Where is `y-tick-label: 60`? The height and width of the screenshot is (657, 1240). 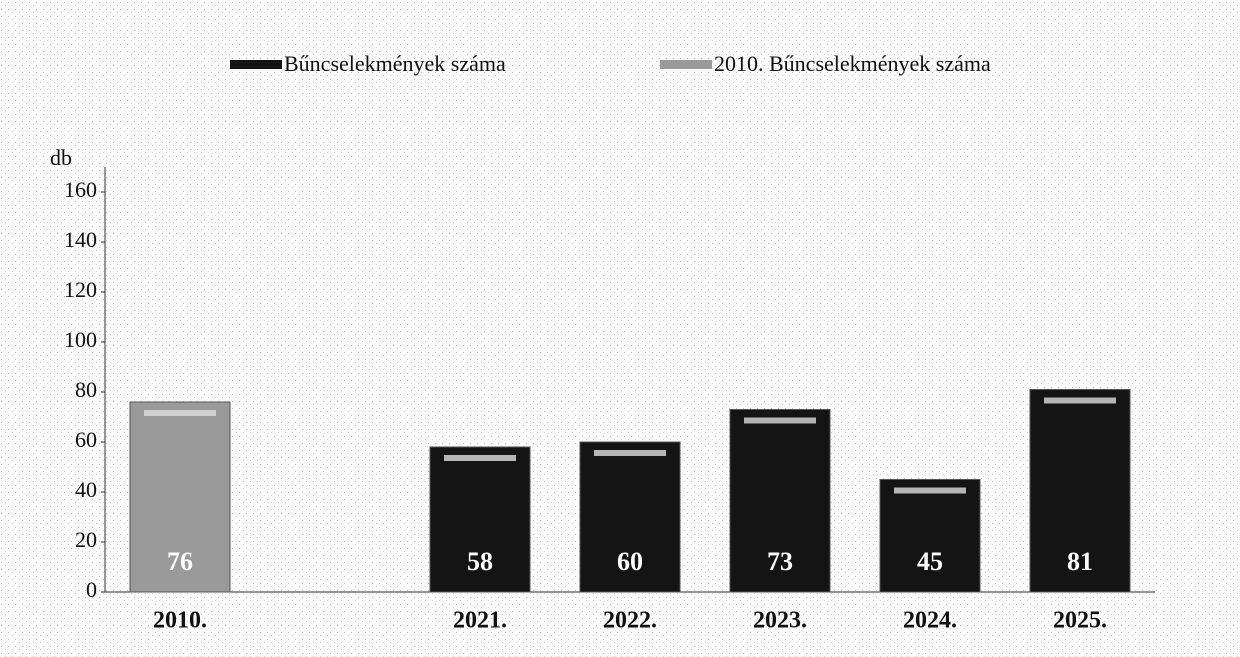
y-tick-label: 60 is located at coordinates (86, 439).